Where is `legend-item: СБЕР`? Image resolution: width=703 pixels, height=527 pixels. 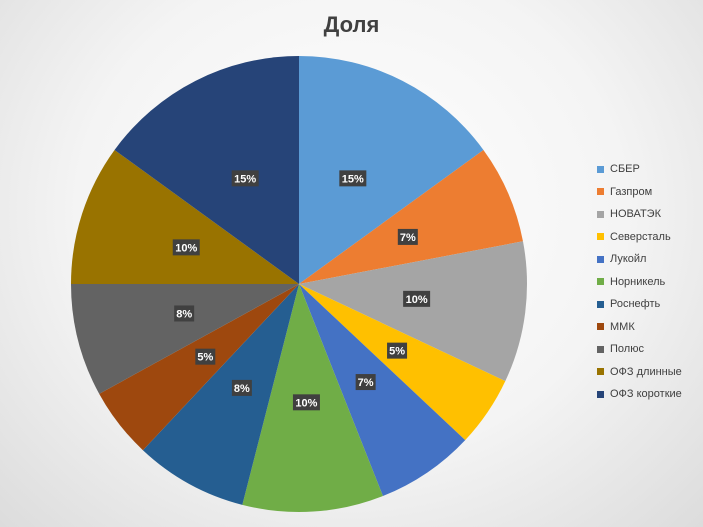 legend-item: СБЕР is located at coordinates (639, 169).